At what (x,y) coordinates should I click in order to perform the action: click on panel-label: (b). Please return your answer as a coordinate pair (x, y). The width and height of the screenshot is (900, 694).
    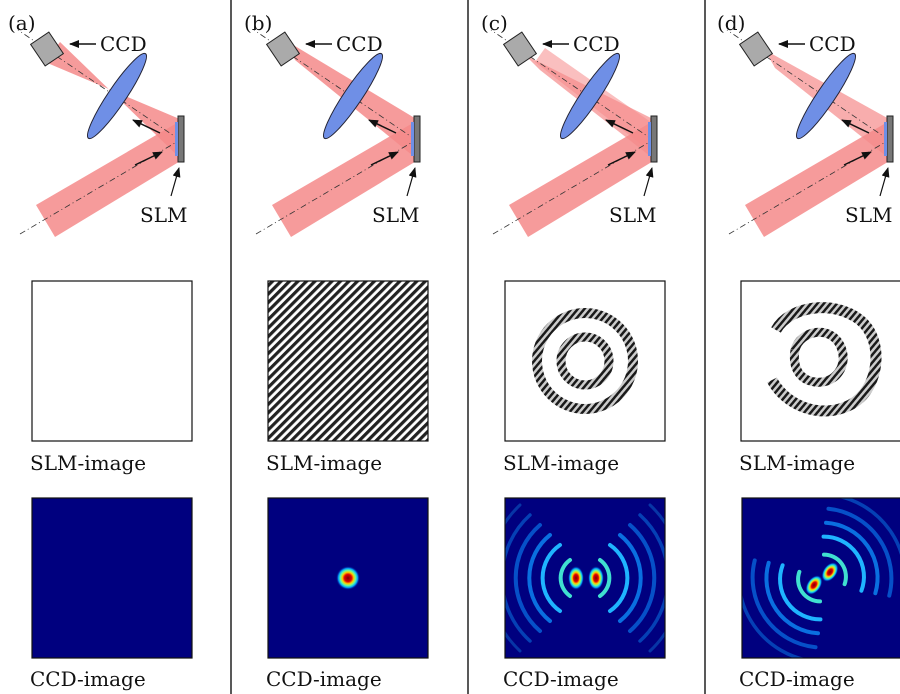
    Looking at the image, I should click on (258, 23).